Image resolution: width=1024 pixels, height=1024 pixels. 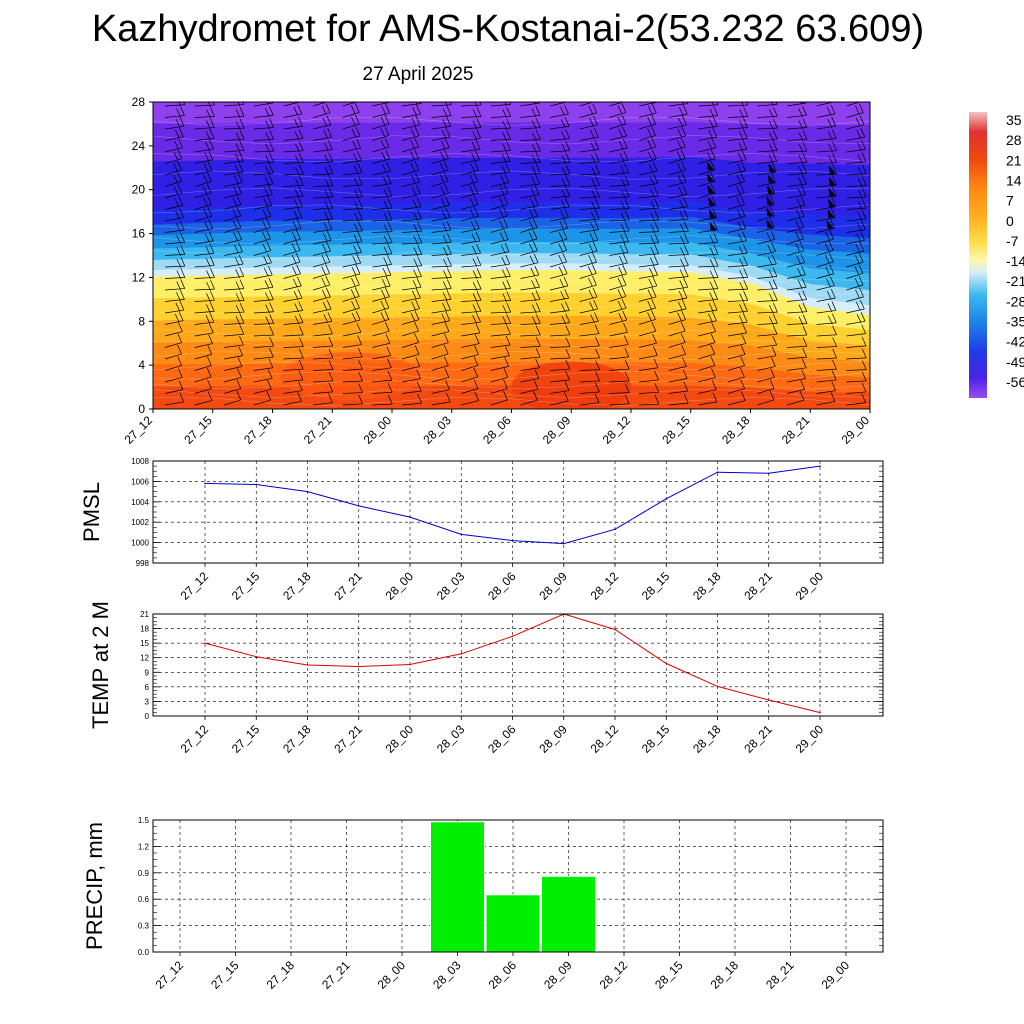 I want to click on contour-line, so click(x=511, y=225).